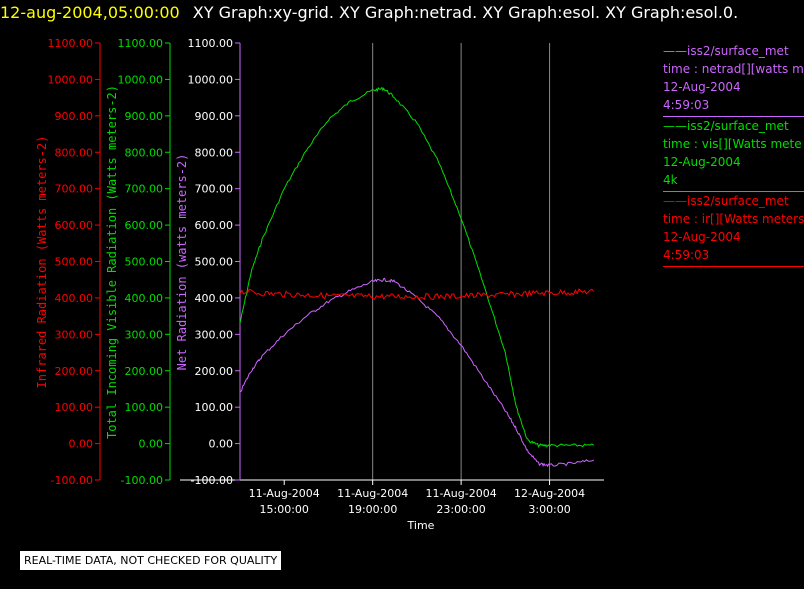 The width and height of the screenshot is (804, 589). Describe the element at coordinates (74, 407) in the screenshot. I see `y-tick-label-ir: 100.00` at that location.